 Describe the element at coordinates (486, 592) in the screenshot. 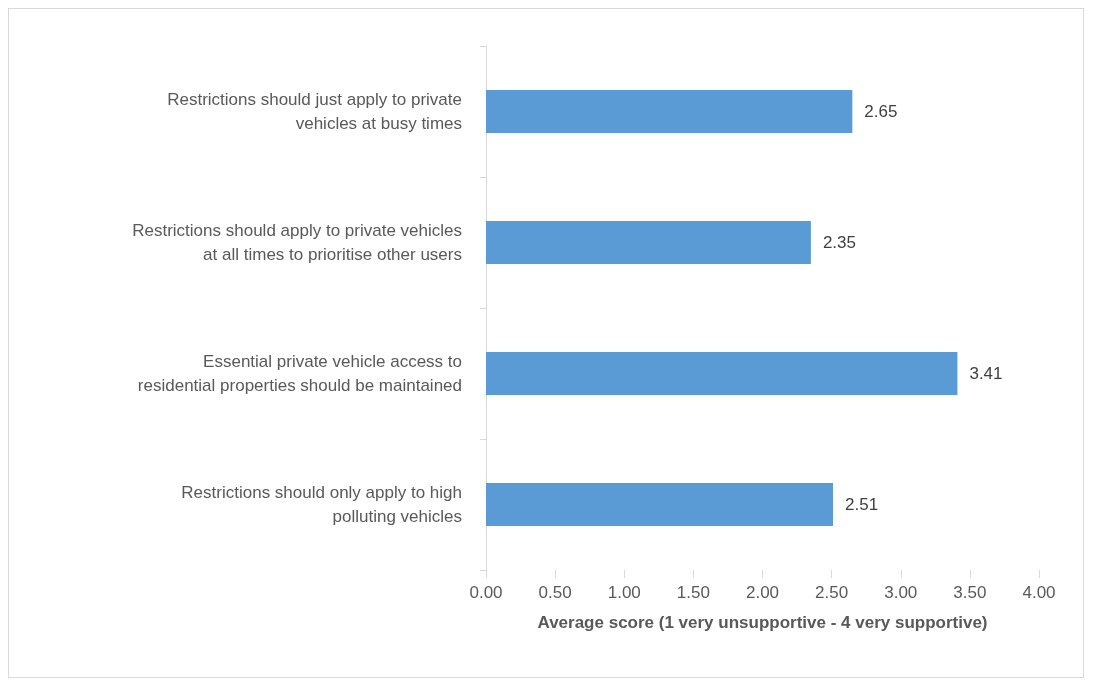

I see `x-tick-label: 0.00` at that location.